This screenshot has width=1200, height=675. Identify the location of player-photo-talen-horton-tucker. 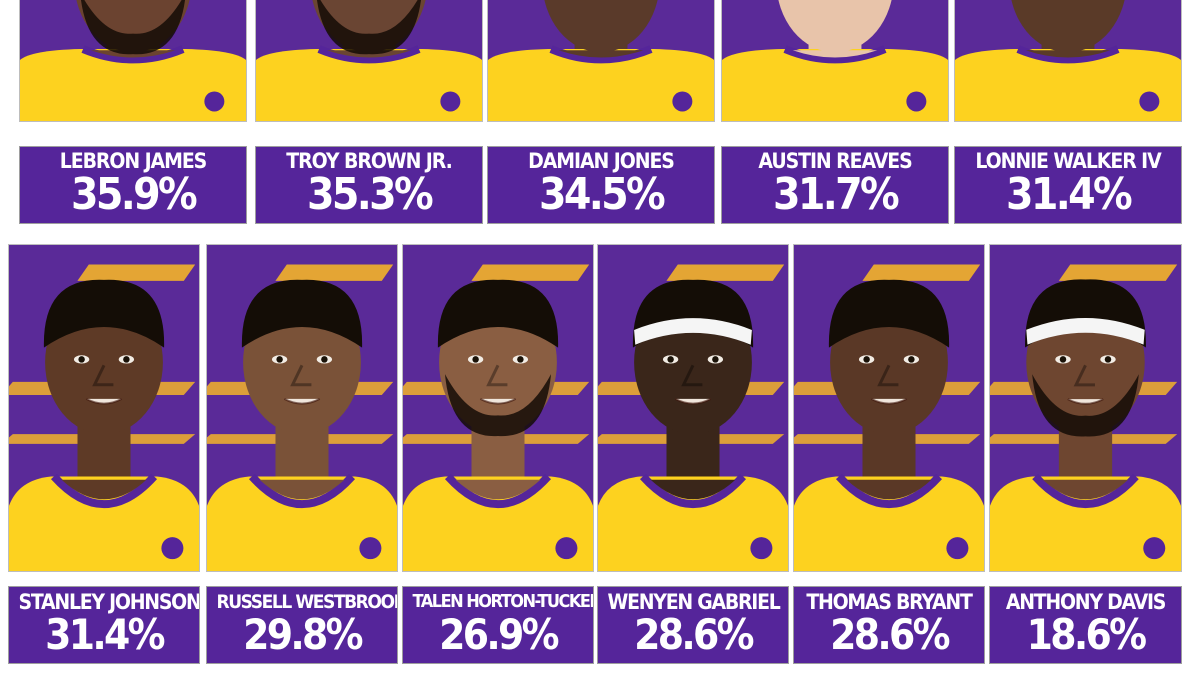
(498, 408).